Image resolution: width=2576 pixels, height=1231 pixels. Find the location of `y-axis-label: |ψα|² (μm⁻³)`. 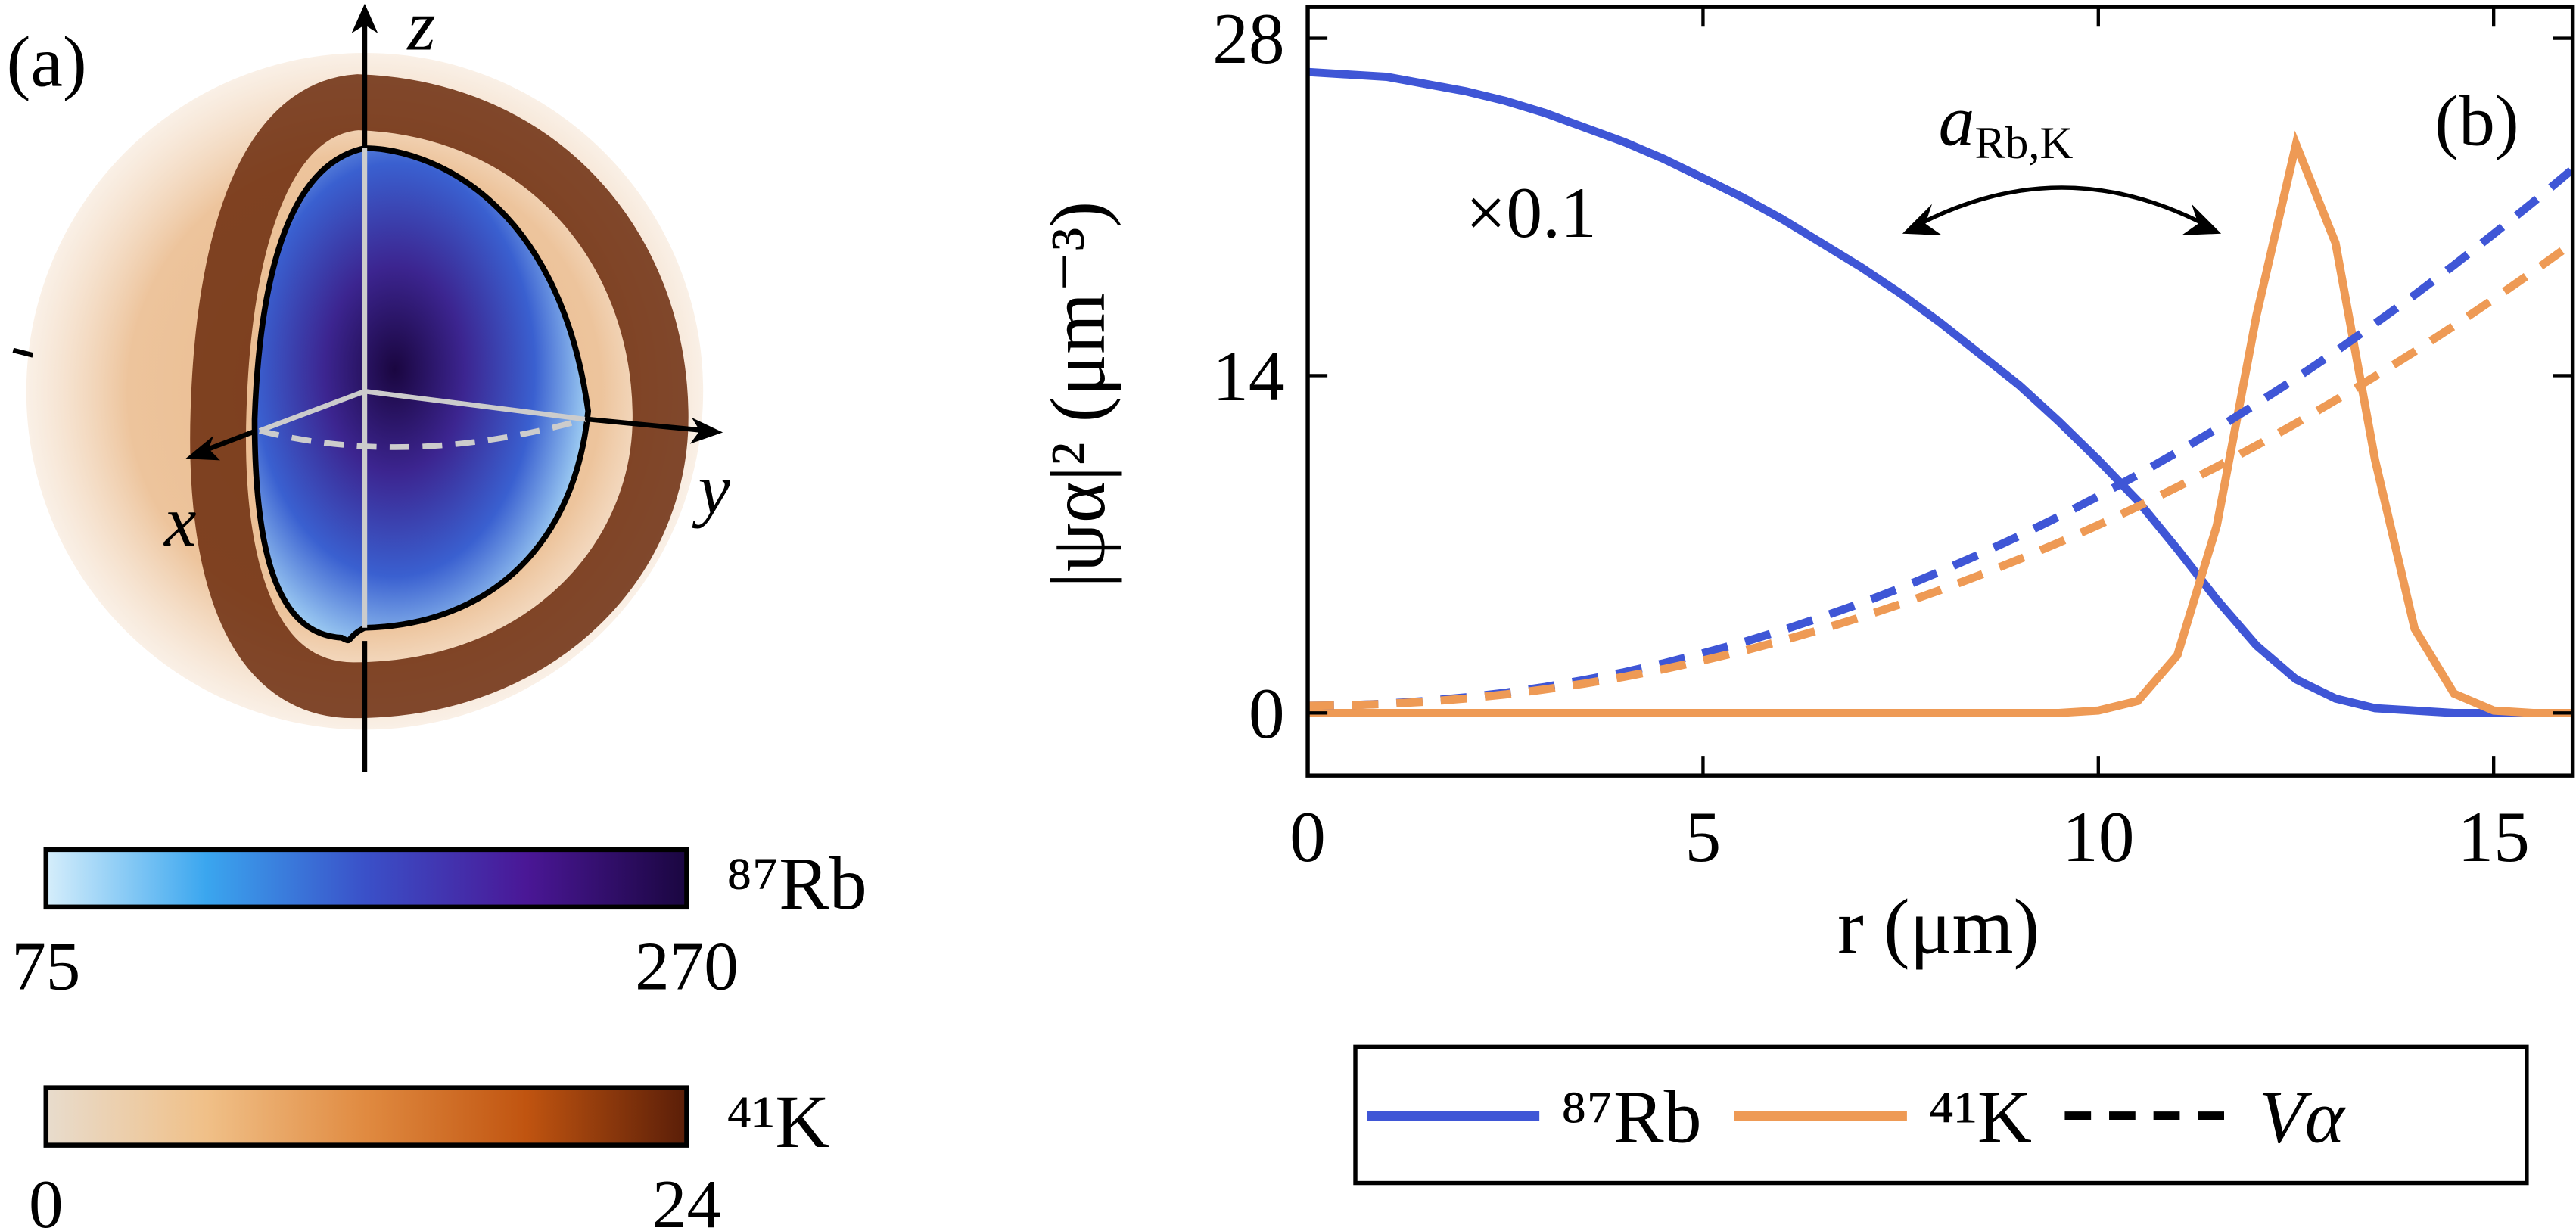

y-axis-label: |ψα|² (μm⁻³) is located at coordinates (1078, 394).